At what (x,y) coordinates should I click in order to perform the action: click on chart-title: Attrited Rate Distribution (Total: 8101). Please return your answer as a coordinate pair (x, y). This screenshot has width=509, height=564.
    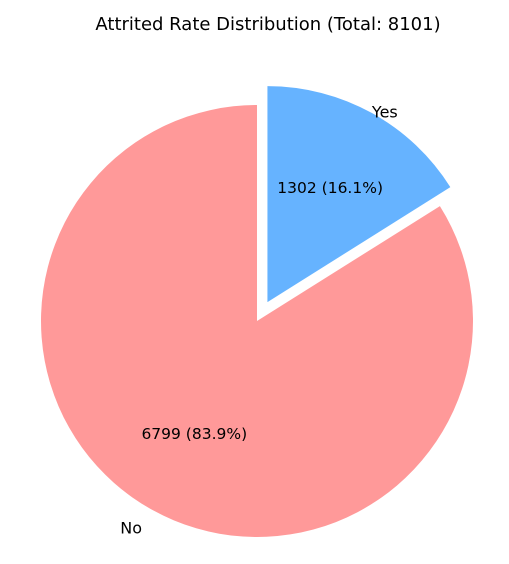
    Looking at the image, I should click on (267, 24).